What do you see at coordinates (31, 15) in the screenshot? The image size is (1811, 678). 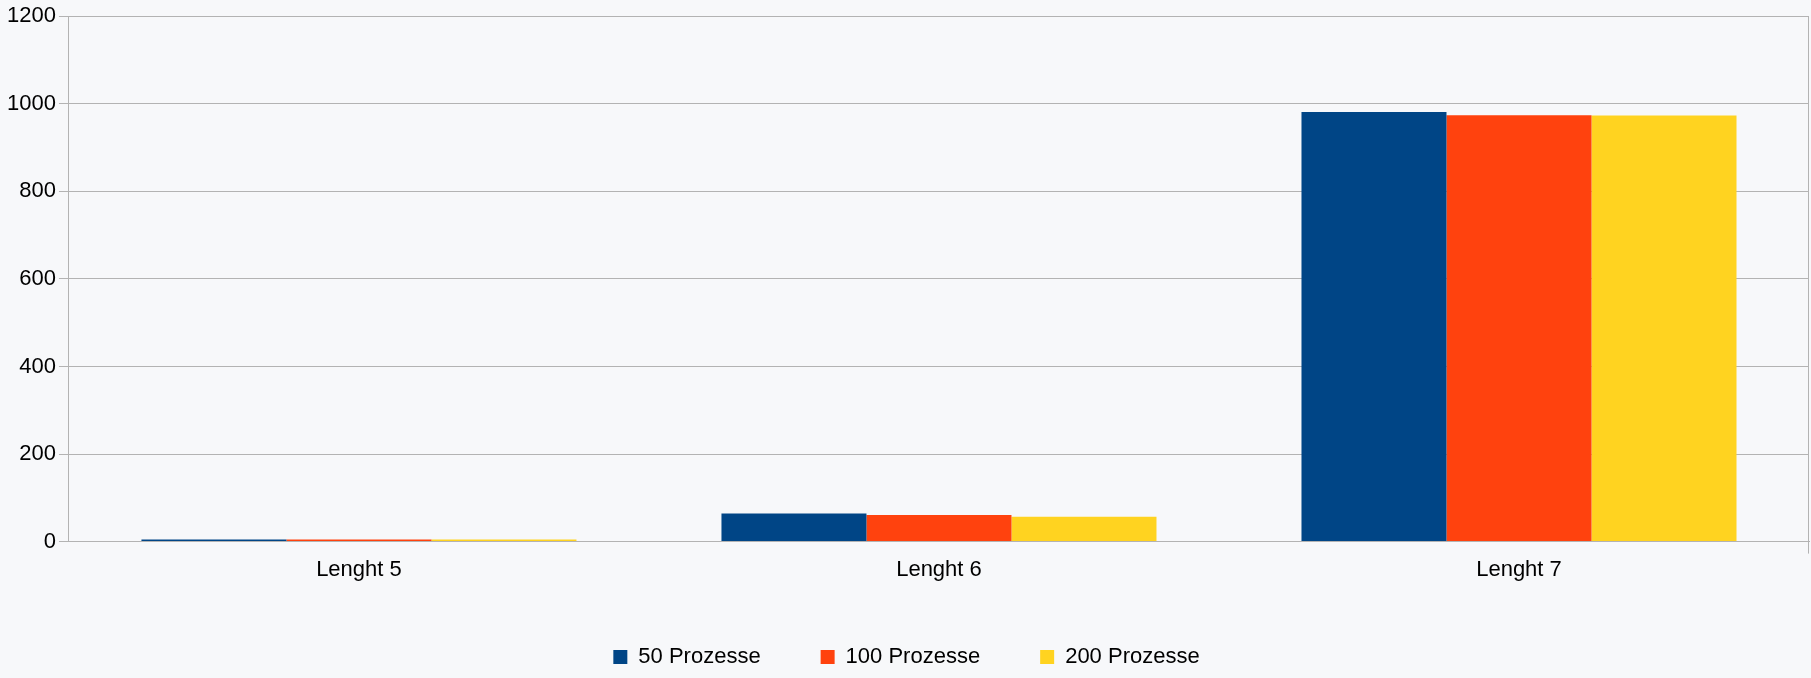 I see `y-tick-label: 1200` at bounding box center [31, 15].